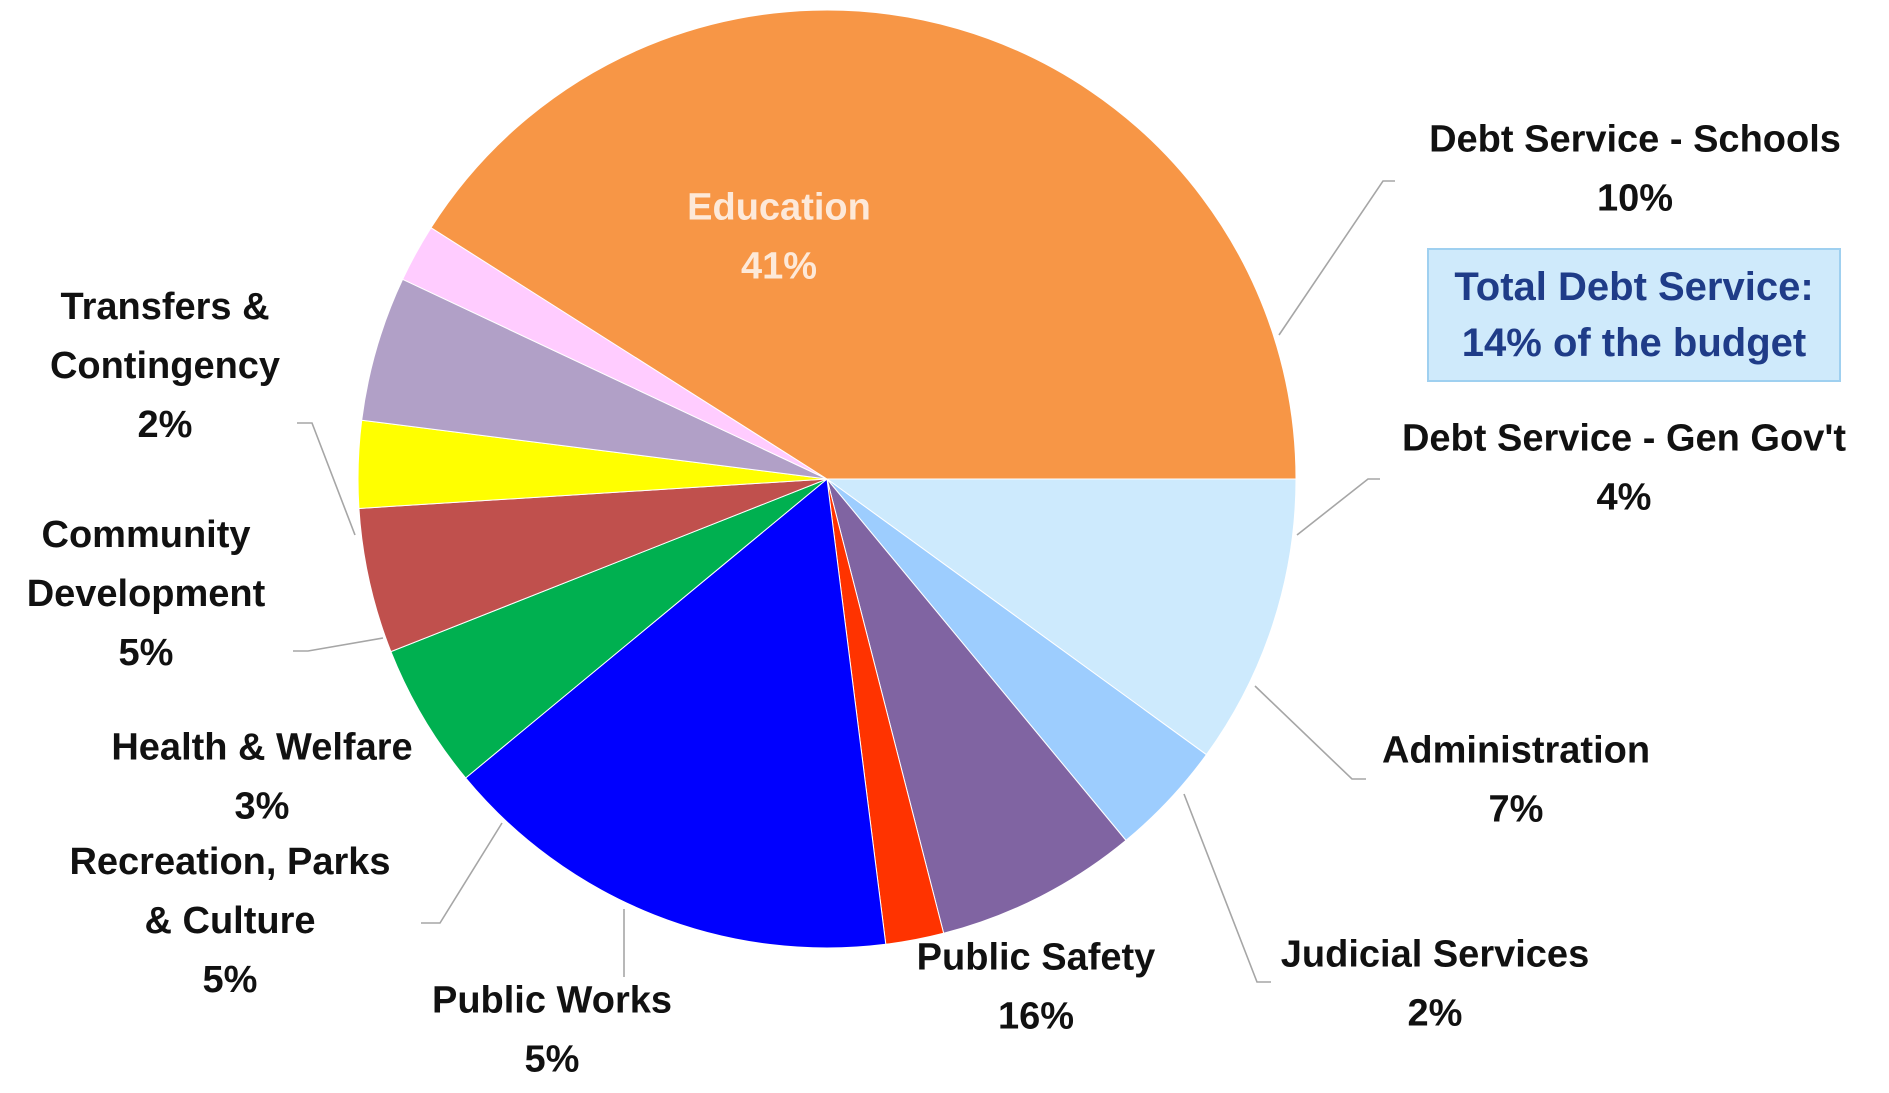  I want to click on category-label: & Culture, so click(230, 921).